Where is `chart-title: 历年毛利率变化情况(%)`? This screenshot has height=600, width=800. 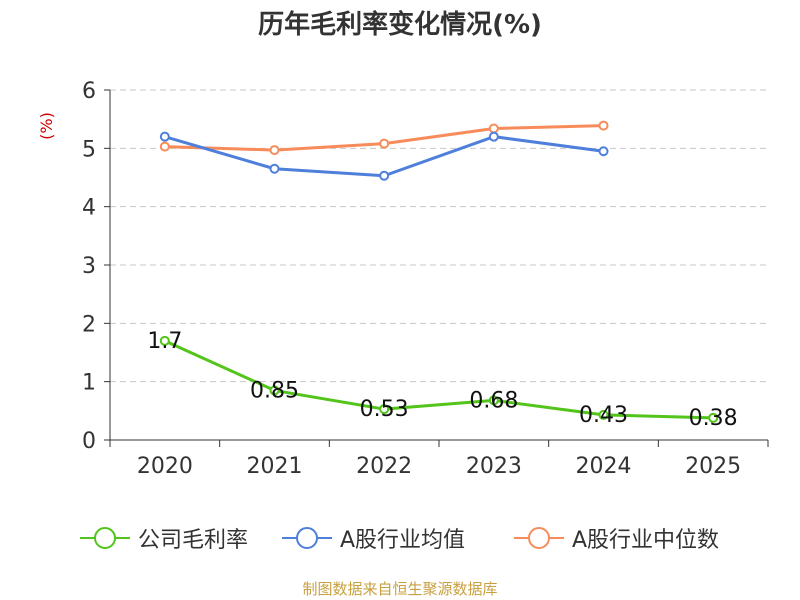 chart-title: 历年毛利率变化情况(%) is located at coordinates (400, 25).